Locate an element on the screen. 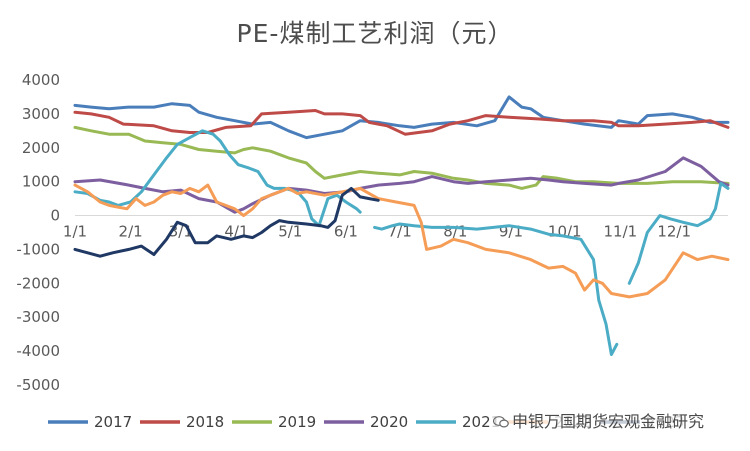 The image size is (750, 451). x-tick-label: 12/1 is located at coordinates (674, 232).